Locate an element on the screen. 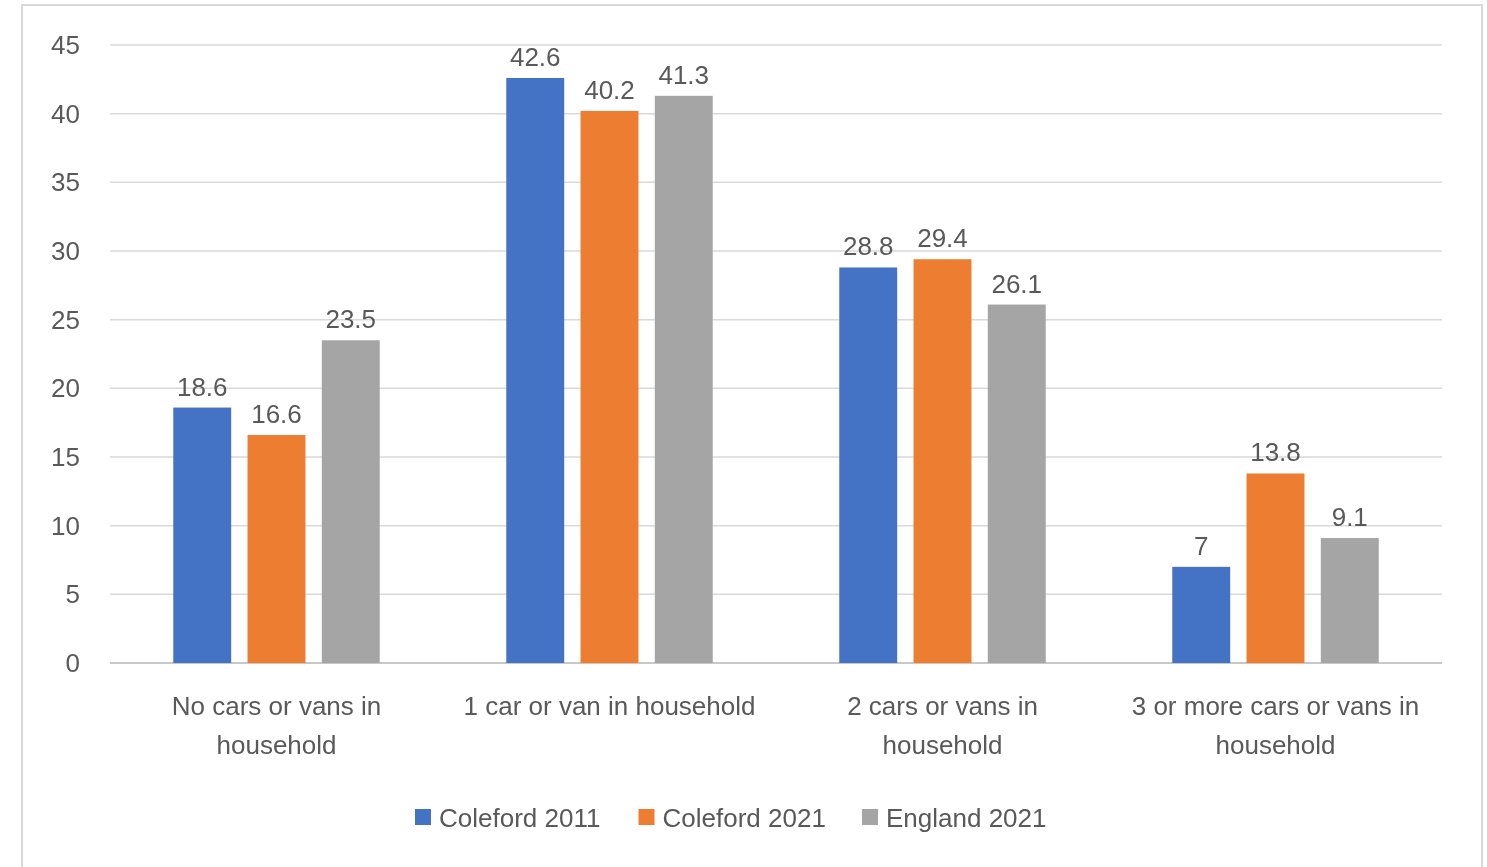 The height and width of the screenshot is (867, 1487). y-tick-label: 20 is located at coordinates (65, 388).